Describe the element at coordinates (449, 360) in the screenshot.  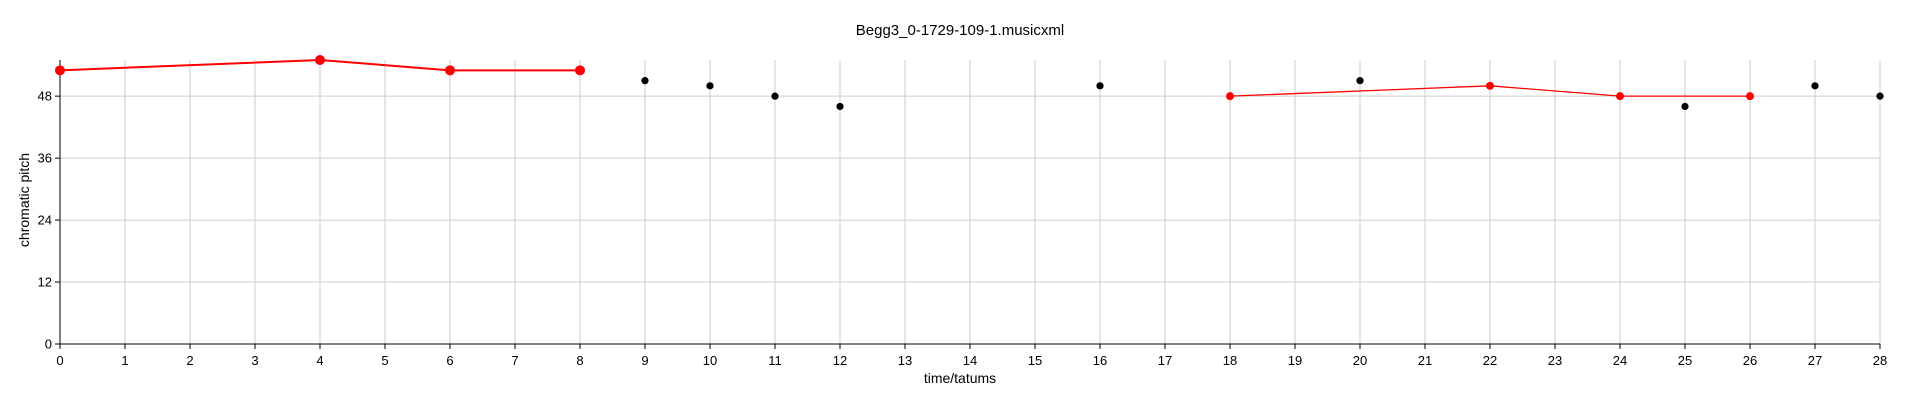
I see `x-tick-label: 6` at that location.